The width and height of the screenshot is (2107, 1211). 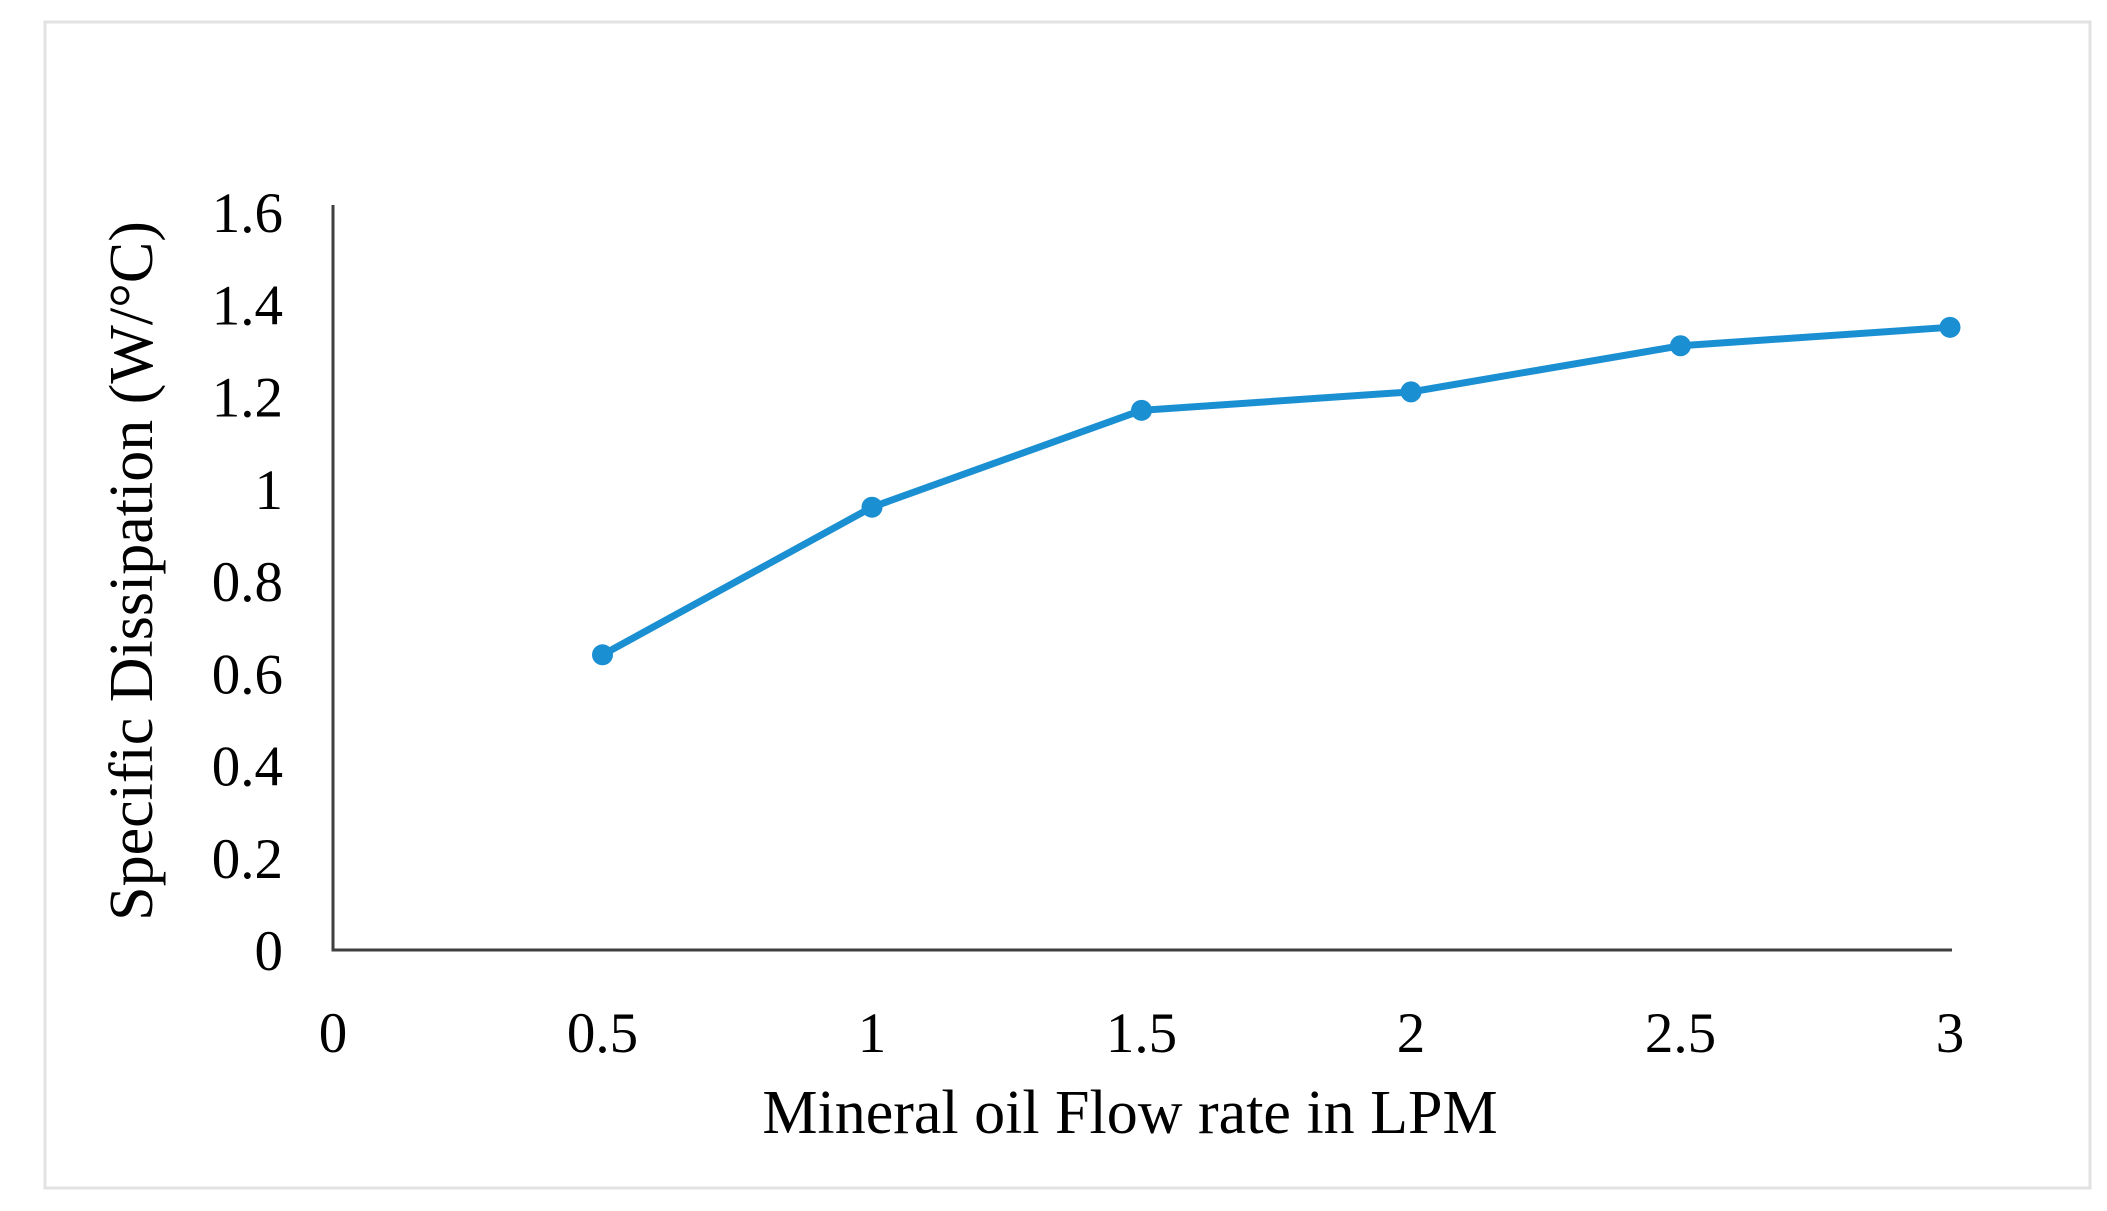 I want to click on x-axis-title: Mineral oil Flow rate in LPM, so click(x=1129, y=1113).